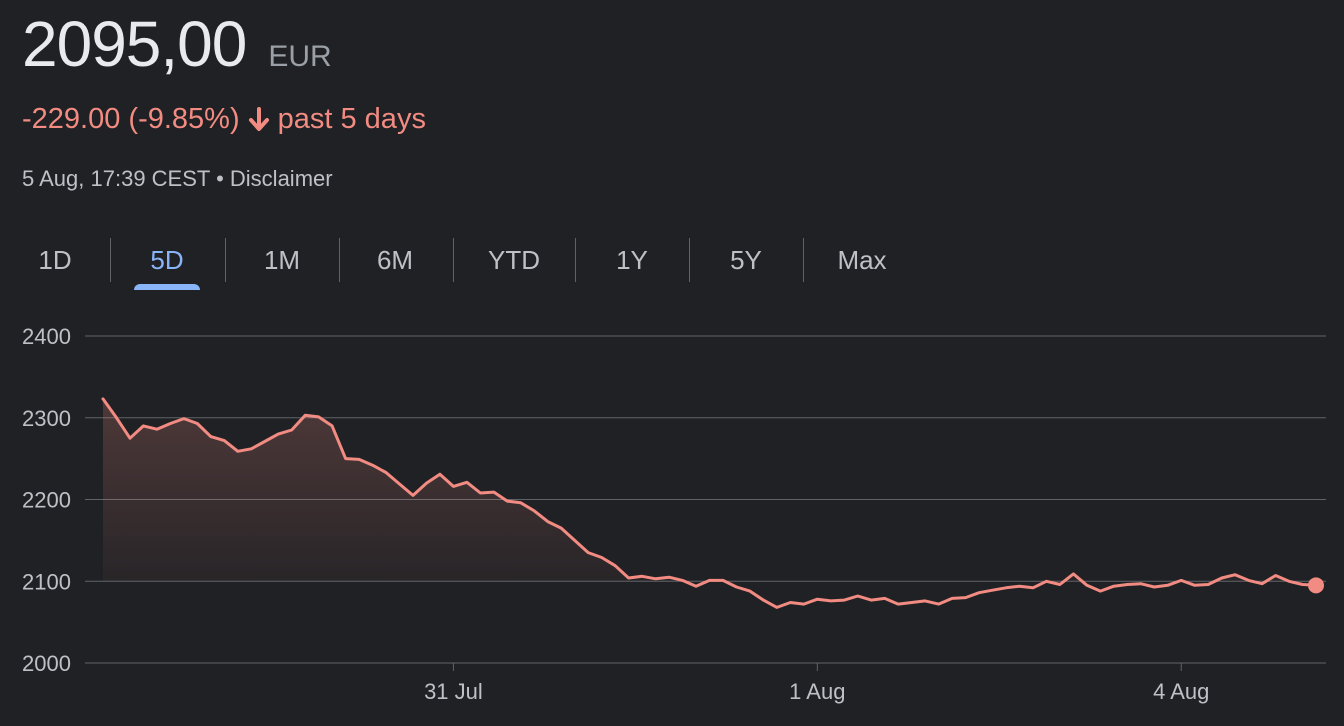  What do you see at coordinates (116, 178) in the screenshot?
I see `timestamp: 5 Aug, 17:39 CEST` at bounding box center [116, 178].